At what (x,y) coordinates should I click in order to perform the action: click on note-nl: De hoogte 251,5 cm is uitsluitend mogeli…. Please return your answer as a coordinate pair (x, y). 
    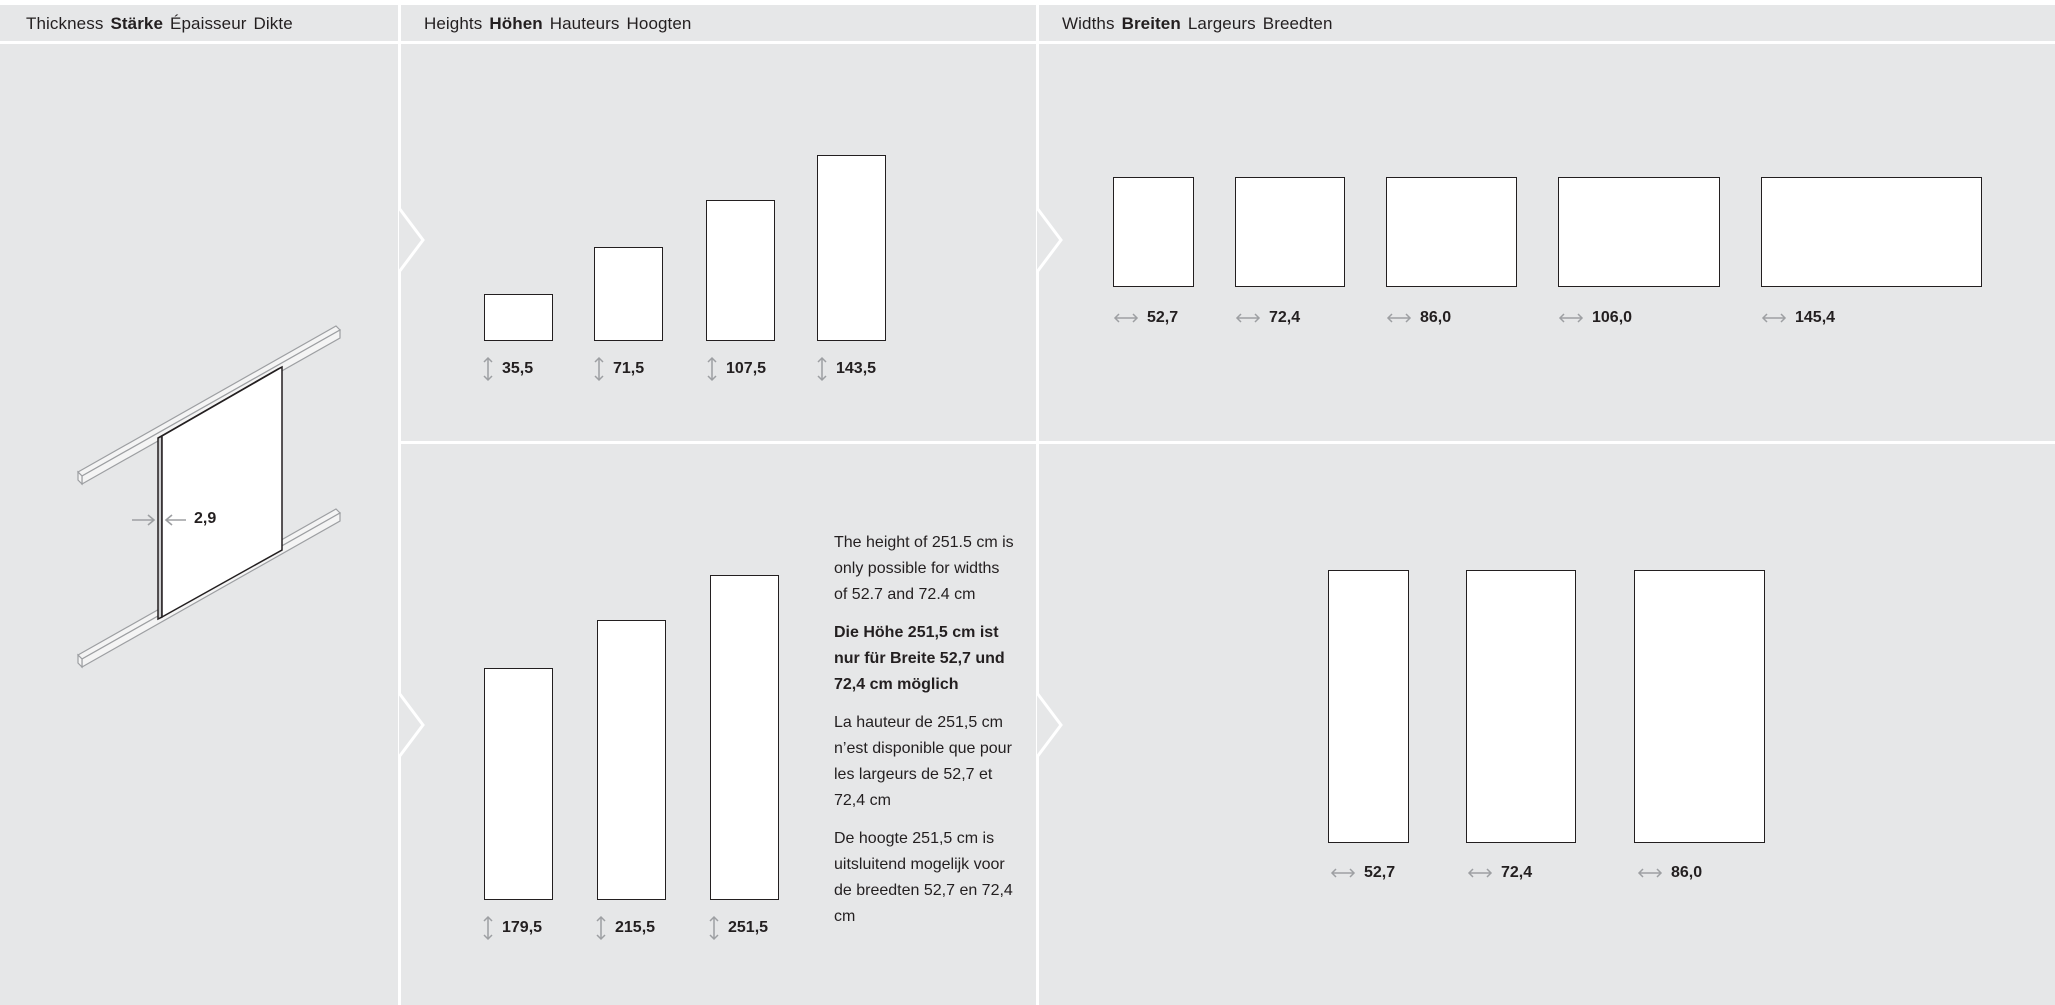
    Looking at the image, I should click on (923, 877).